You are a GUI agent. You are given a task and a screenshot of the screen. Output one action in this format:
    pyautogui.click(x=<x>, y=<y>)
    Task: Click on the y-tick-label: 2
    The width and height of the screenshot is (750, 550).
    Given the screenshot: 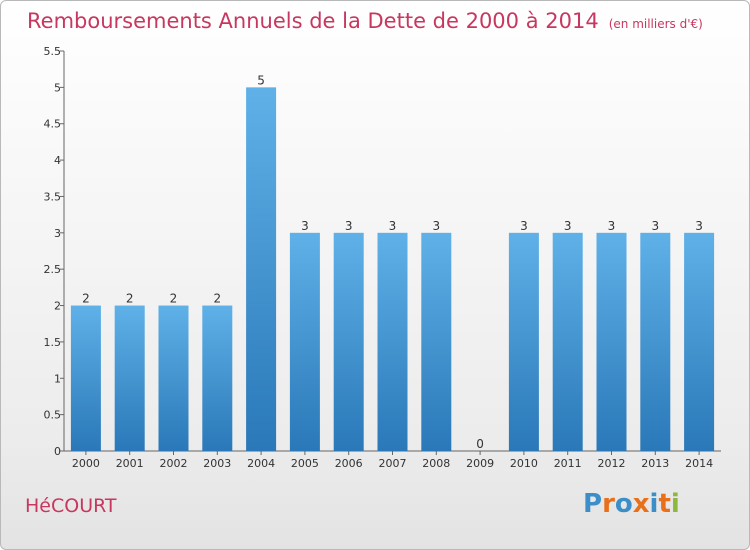 What is the action you would take?
    pyautogui.click(x=57, y=306)
    